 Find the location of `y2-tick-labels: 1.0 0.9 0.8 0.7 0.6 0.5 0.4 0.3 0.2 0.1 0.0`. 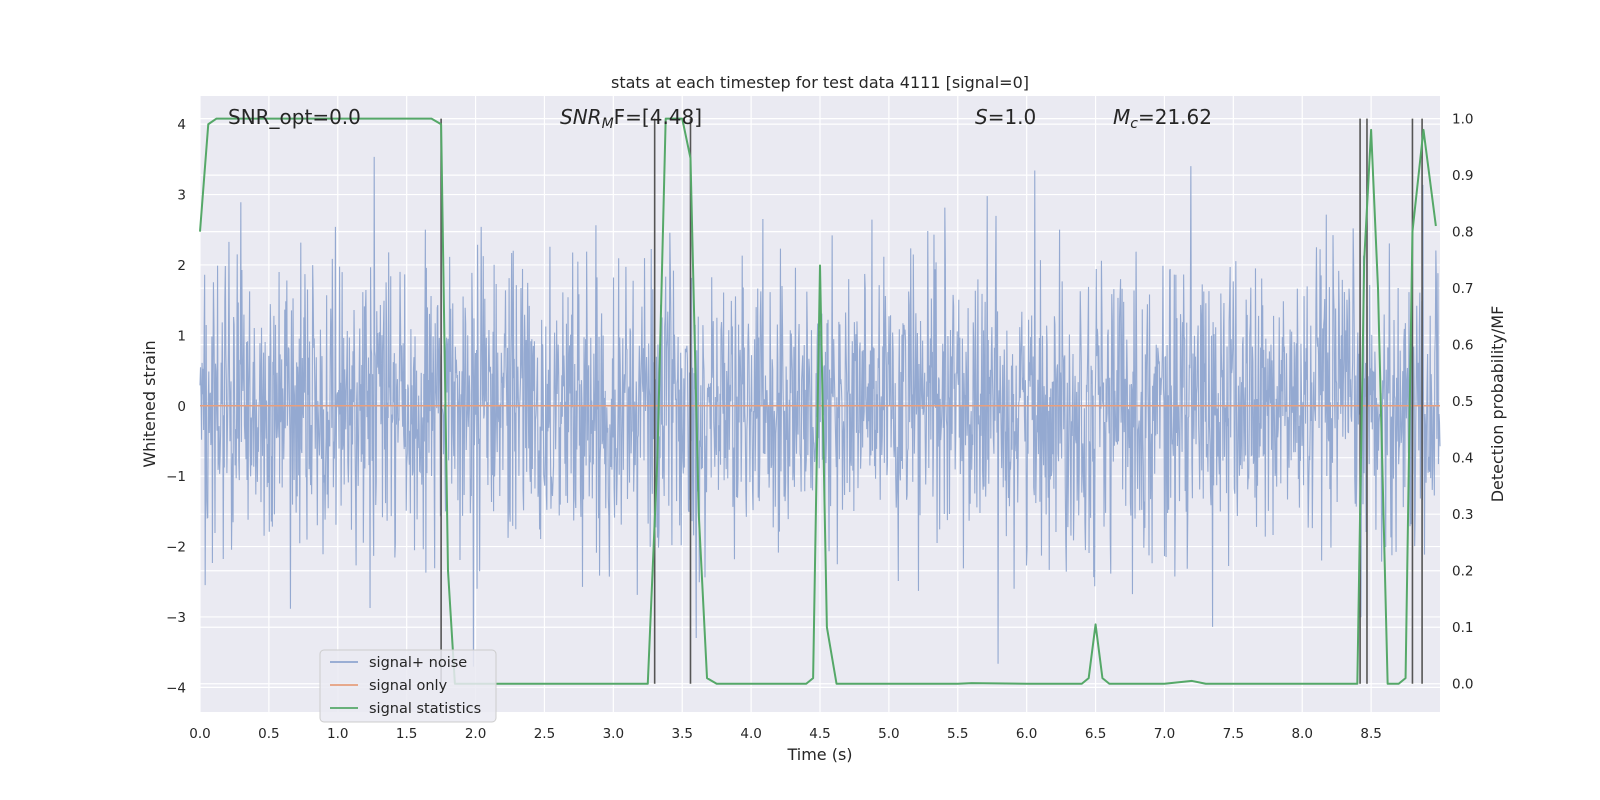

y2-tick-labels: 1.0 0.9 0.8 0.7 0.6 0.5 0.4 0.3 0.2 0.1 0.0 is located at coordinates (1462, 402).